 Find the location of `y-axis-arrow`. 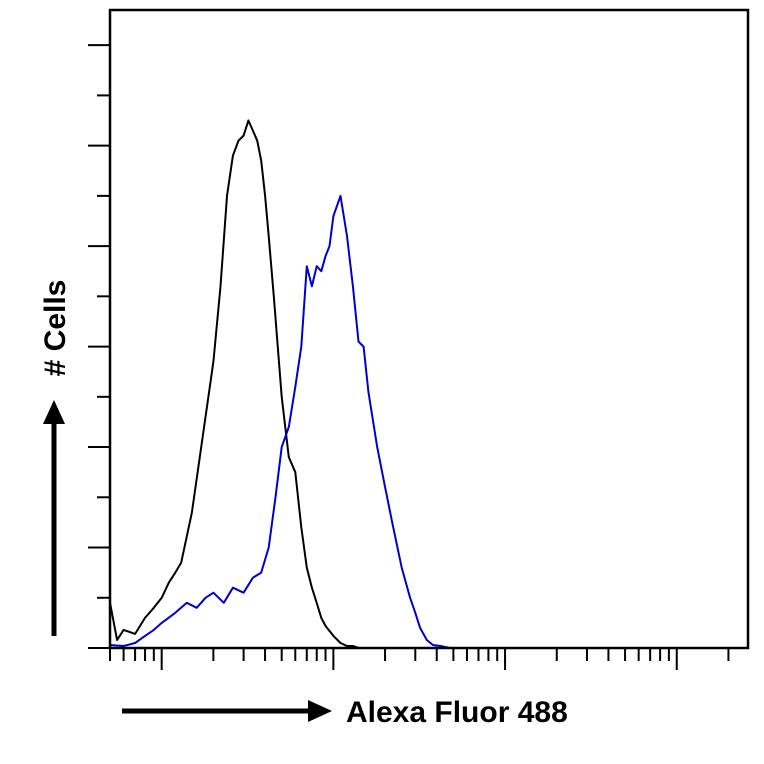

y-axis-arrow is located at coordinates (54, 518).